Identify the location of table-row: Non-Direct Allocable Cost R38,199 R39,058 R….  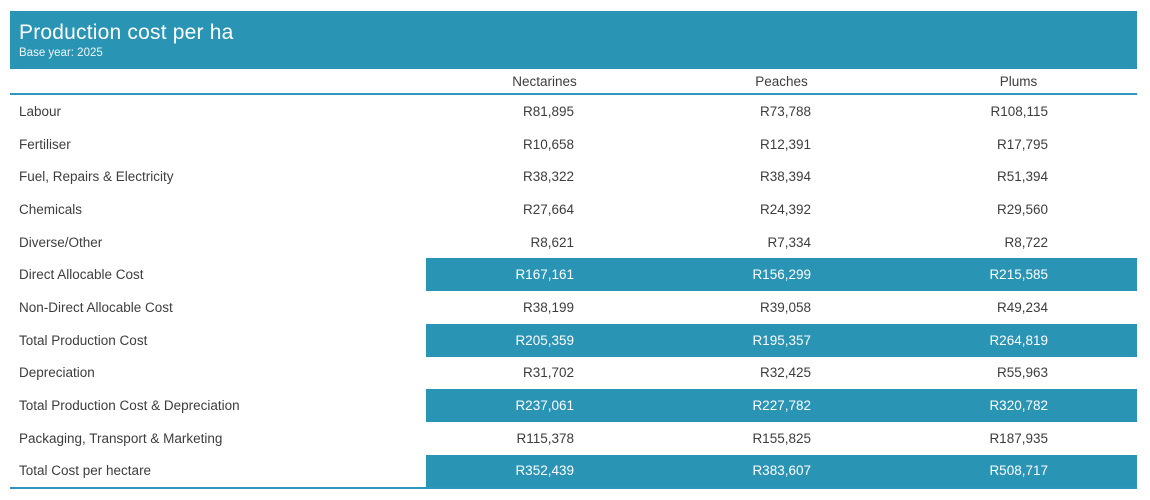
(573, 307).